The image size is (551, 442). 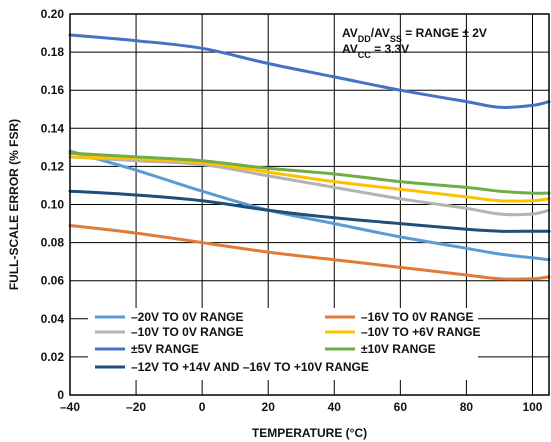 I want to click on annotation-line-2: AVCC = 3.3V, so click(x=375, y=51).